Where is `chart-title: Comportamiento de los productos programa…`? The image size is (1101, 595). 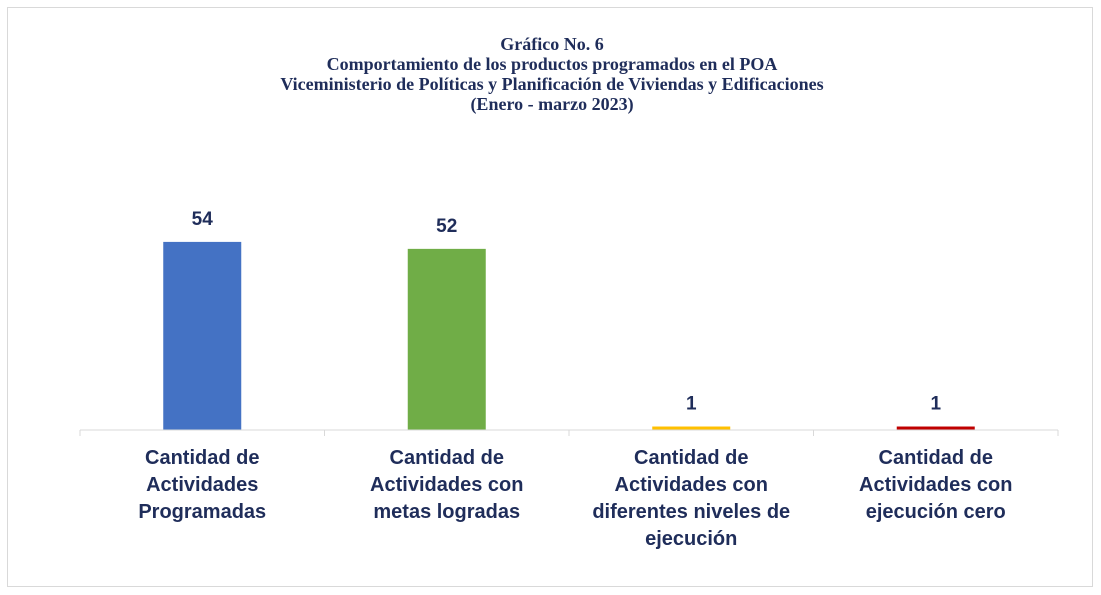
chart-title: Comportamiento de los productos programa… is located at coordinates (552, 64).